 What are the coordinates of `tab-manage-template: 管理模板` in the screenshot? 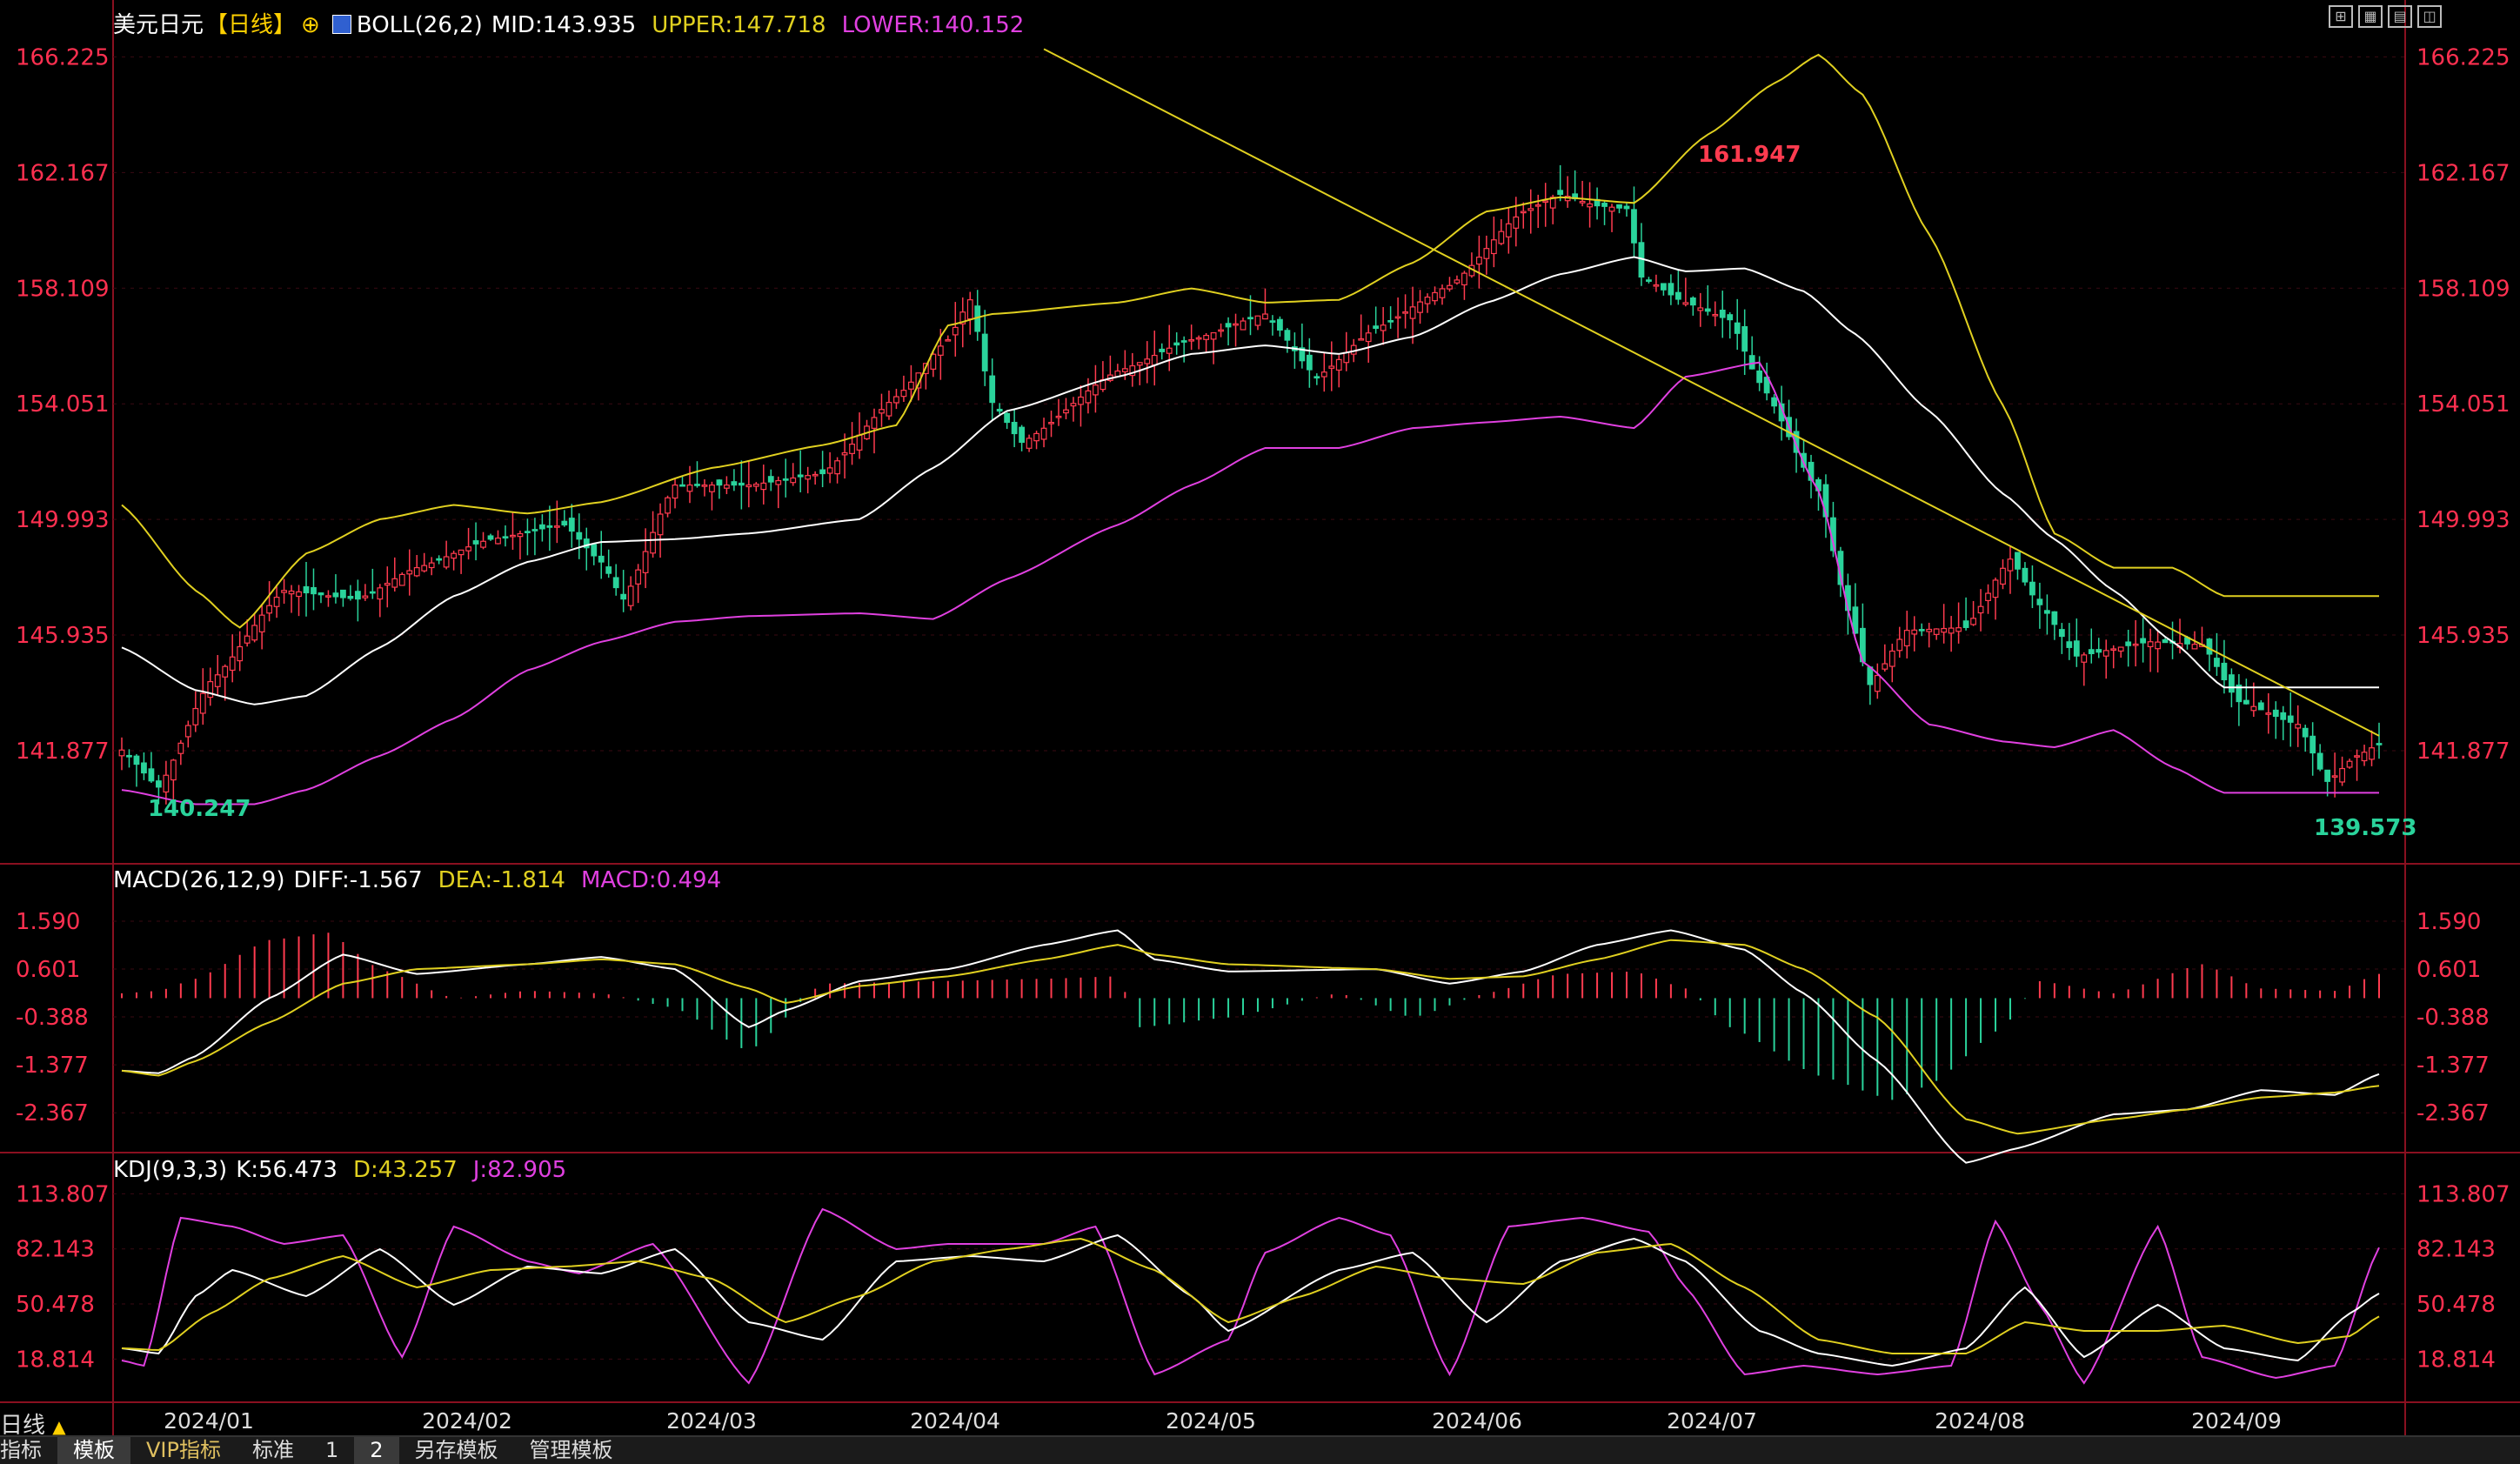 It's located at (571, 1450).